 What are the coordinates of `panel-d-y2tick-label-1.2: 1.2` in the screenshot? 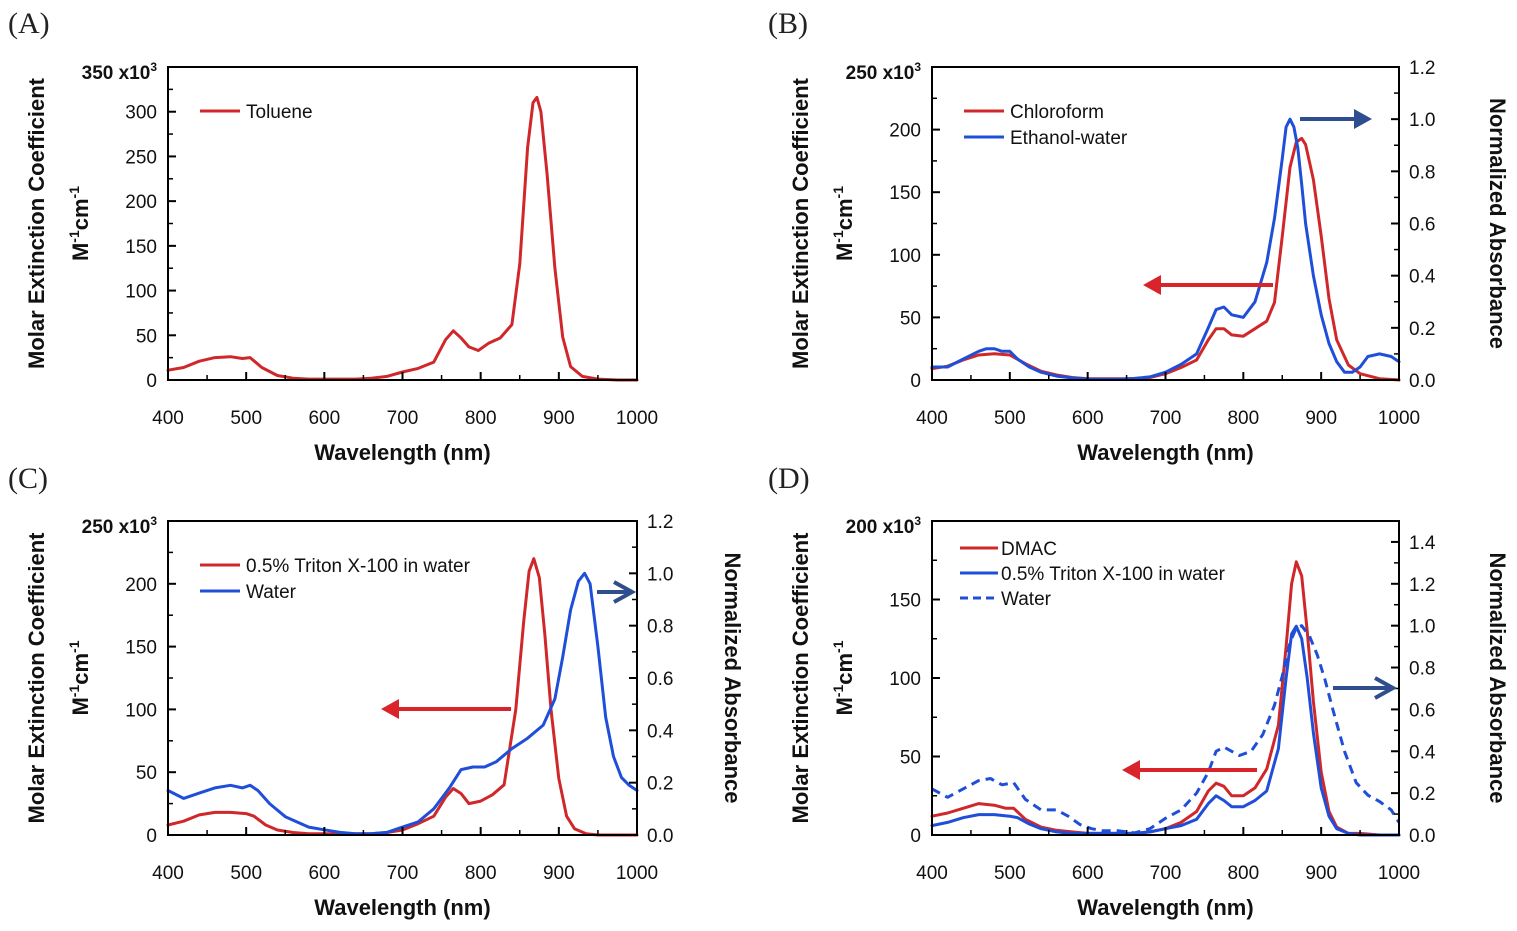 It's located at (1422, 585).